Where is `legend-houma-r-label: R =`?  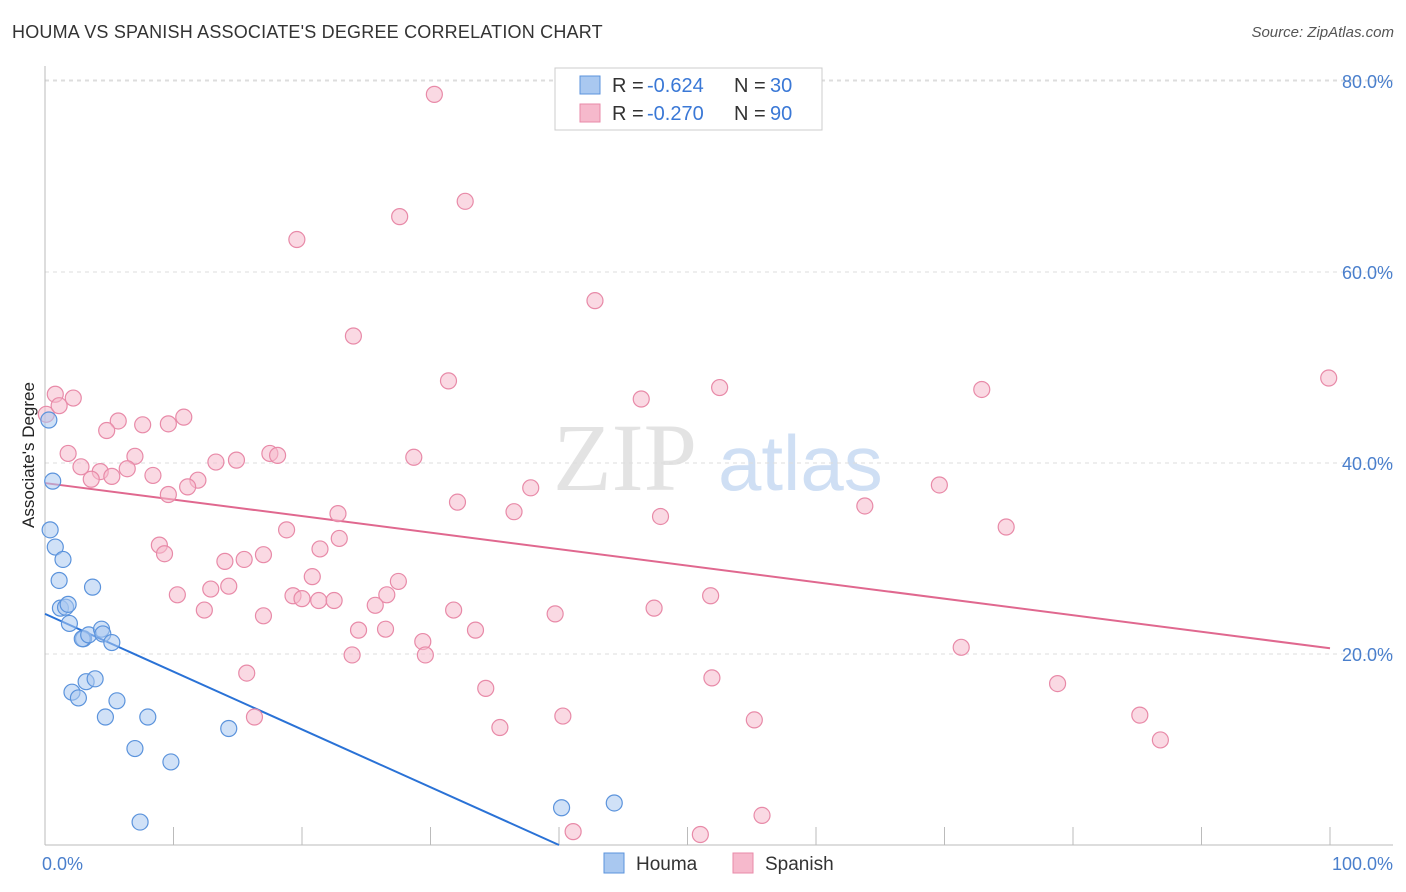
legend-houma-r-label: R = is located at coordinates (628, 86).